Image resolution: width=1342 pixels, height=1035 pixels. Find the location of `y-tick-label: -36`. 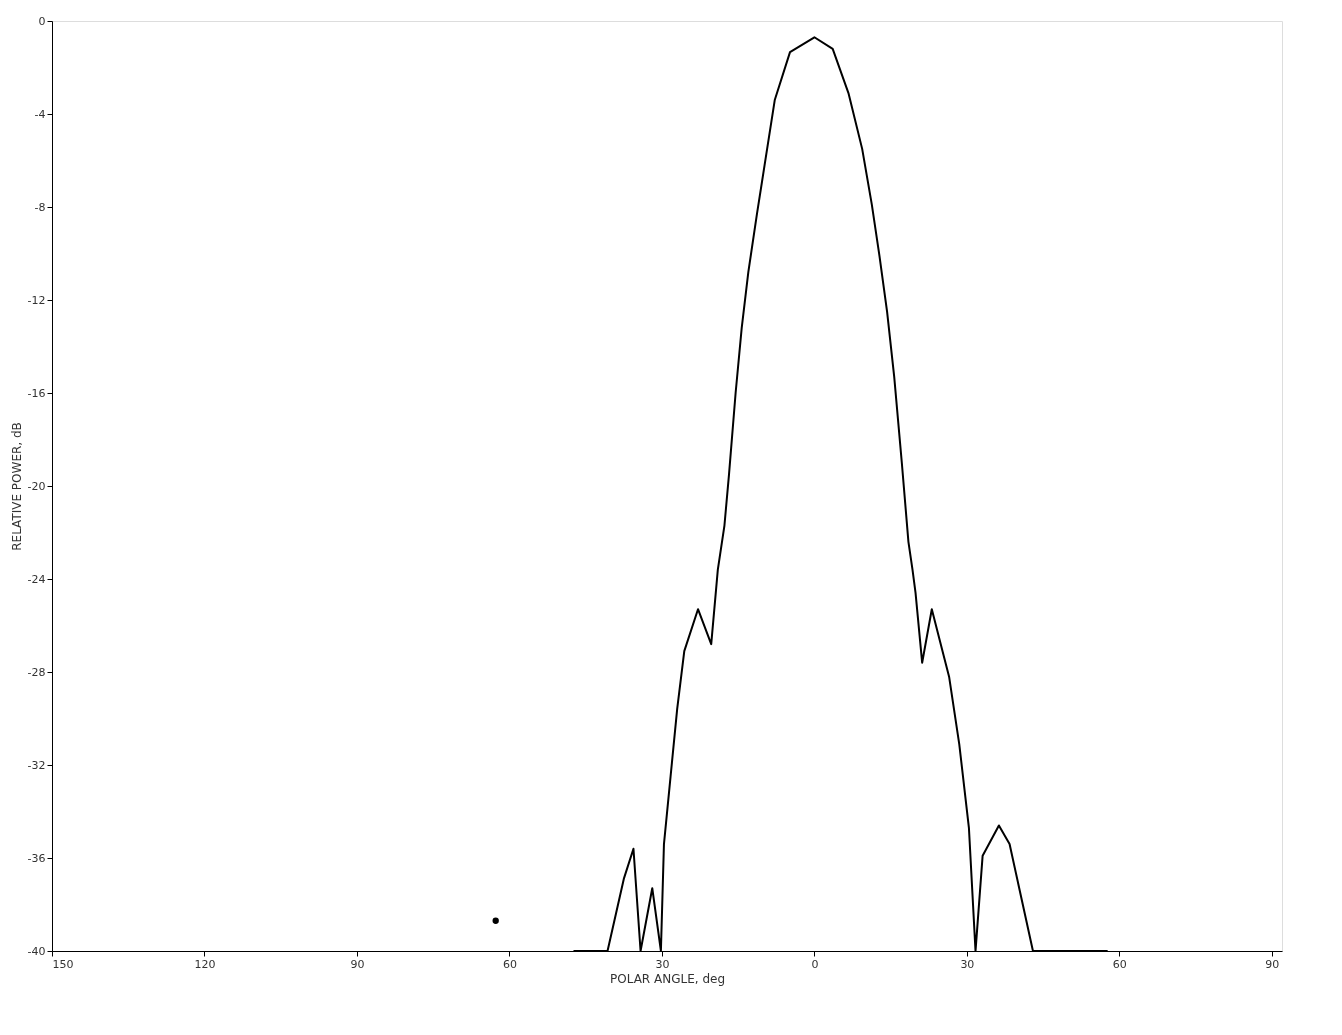

y-tick-label: -36 is located at coordinates (36, 858).